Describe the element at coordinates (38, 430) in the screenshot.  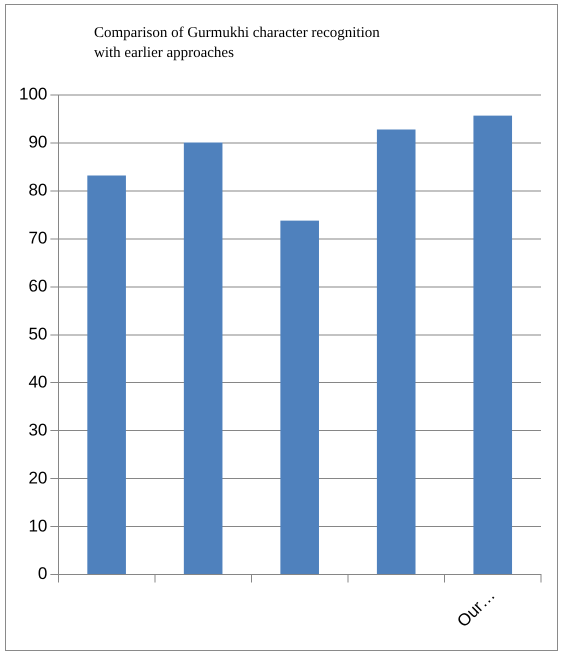
I see `y-tick-label: 30` at that location.